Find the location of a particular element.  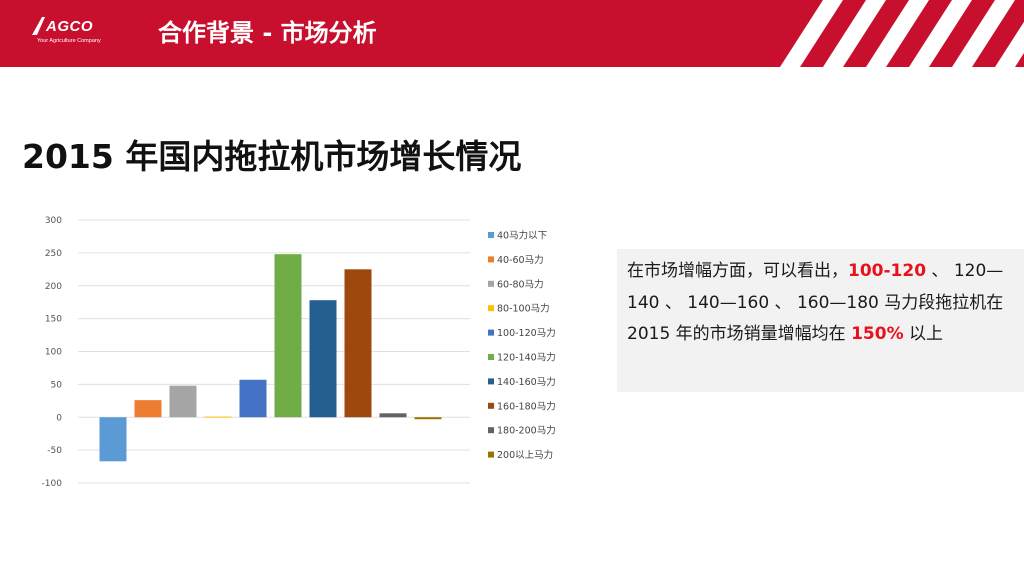

agco-logo: AGCO Your Agriculture Company is located at coordinates (76, 33).